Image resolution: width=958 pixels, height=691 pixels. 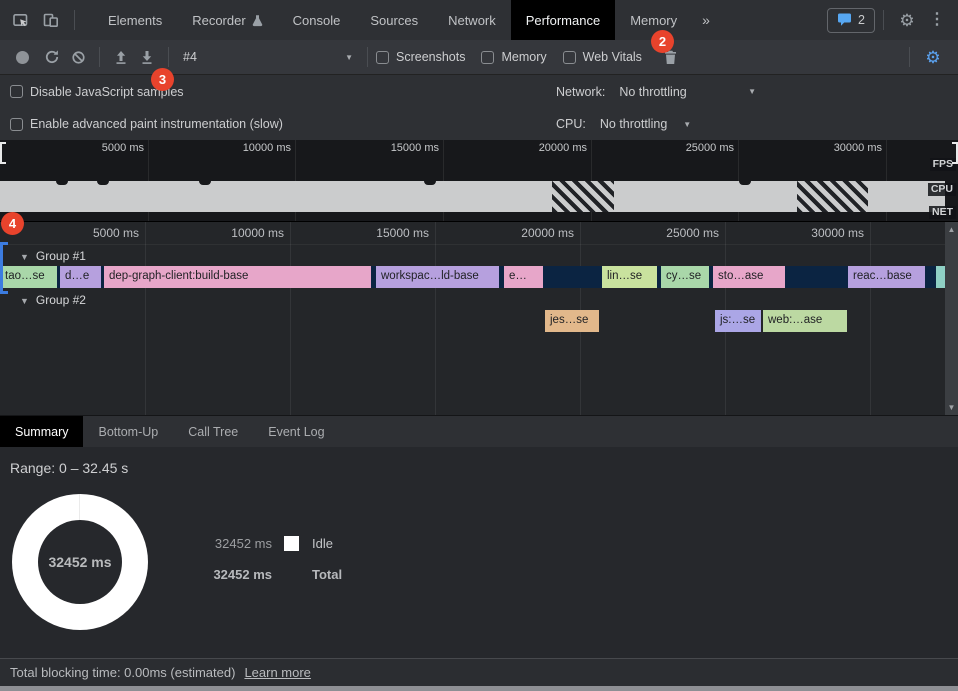 What do you see at coordinates (844, 20) in the screenshot?
I see `chat-bubble-icon` at bounding box center [844, 20].